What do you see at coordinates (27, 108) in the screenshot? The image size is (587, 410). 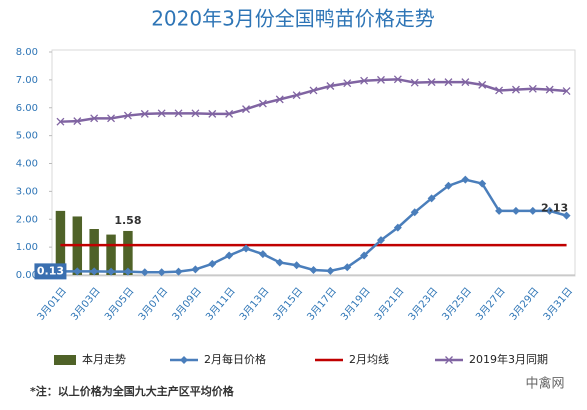 I see `y-tick-label: 6.00` at bounding box center [27, 108].